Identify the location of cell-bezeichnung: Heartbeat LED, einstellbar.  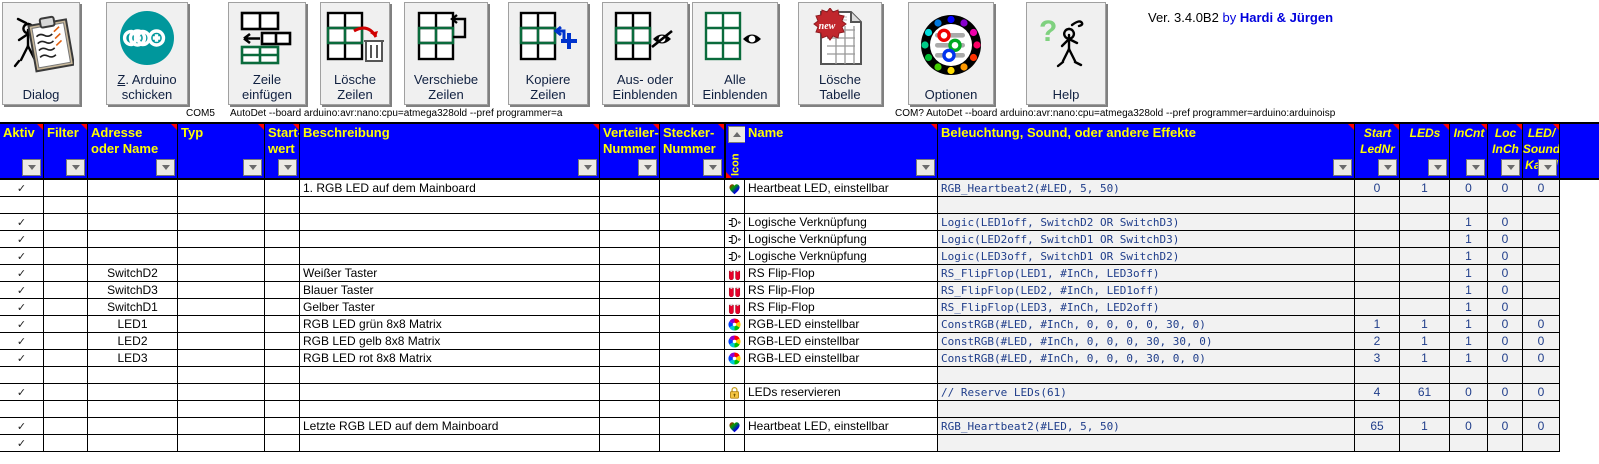
(841, 188).